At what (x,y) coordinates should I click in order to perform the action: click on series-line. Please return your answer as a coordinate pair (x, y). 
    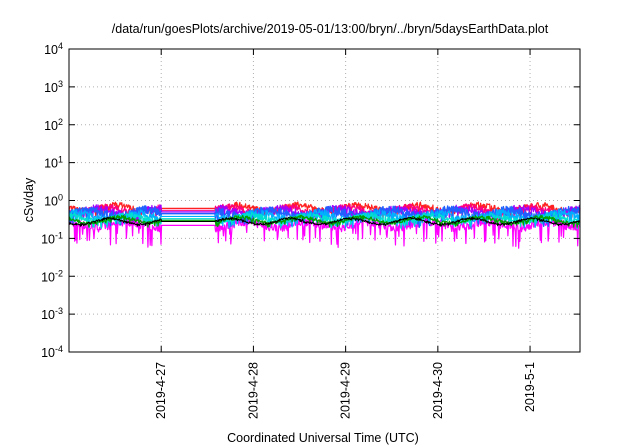
    Looking at the image, I should click on (324, 221).